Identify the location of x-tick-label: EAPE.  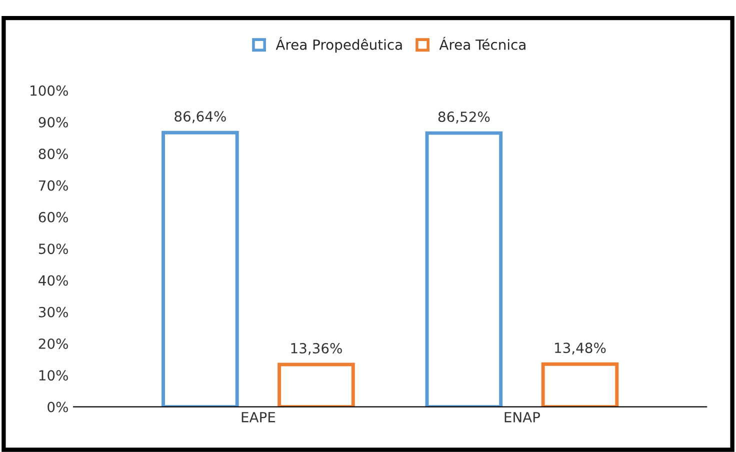
(259, 417).